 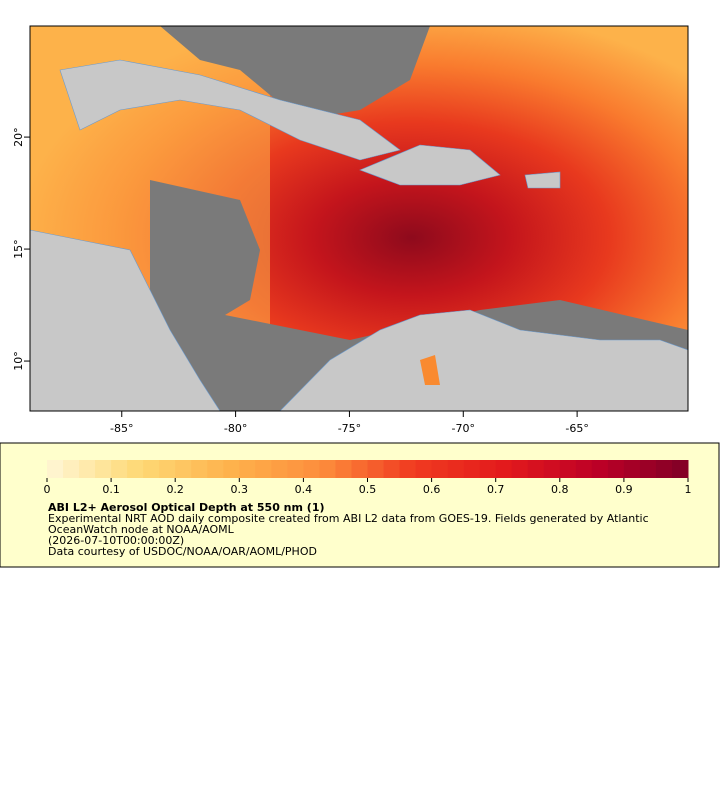 I want to click on colorbar-tick-label: 0.1, so click(x=111, y=489).